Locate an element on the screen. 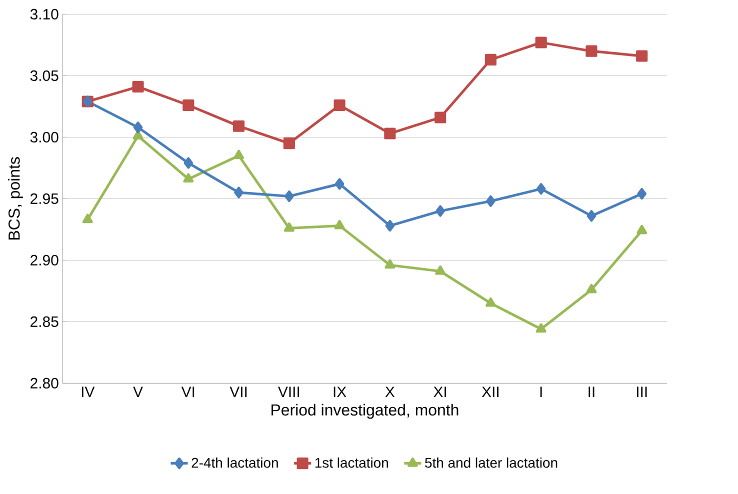  x-tick-label: II is located at coordinates (591, 392).